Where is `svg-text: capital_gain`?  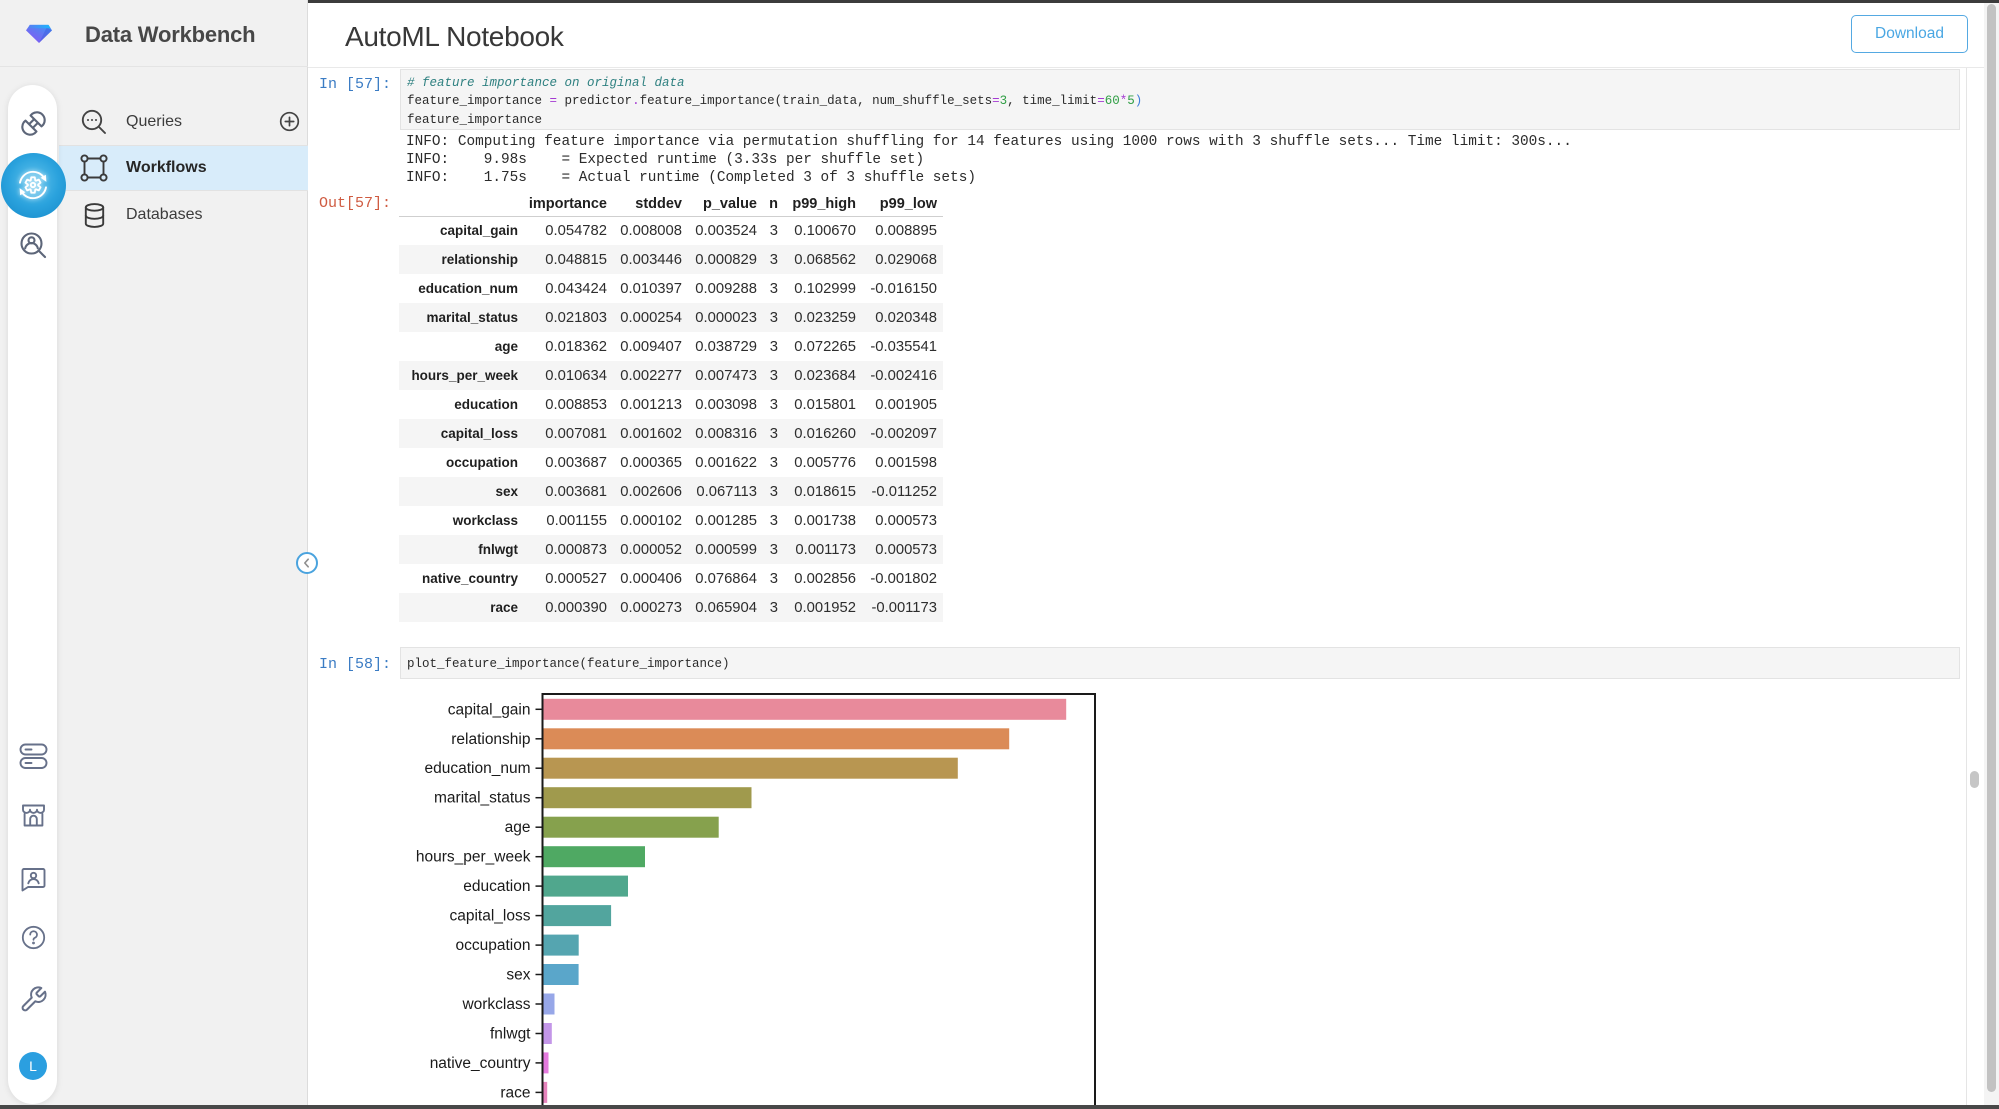
svg-text: capital_gain is located at coordinates (489, 709).